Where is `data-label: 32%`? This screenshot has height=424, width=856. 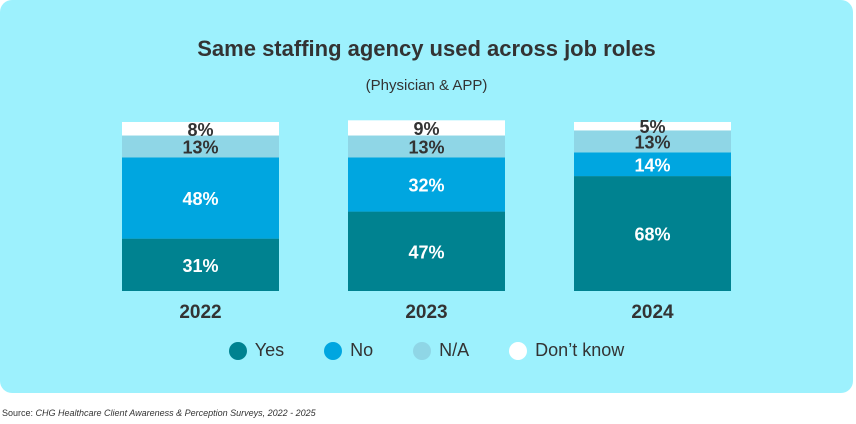 data-label: 32% is located at coordinates (426, 186).